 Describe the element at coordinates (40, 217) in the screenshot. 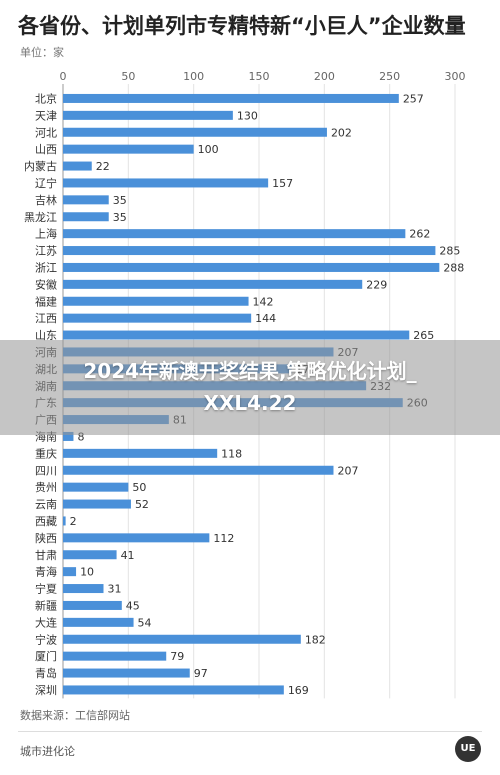

I see `category-label: 黑龙江` at that location.